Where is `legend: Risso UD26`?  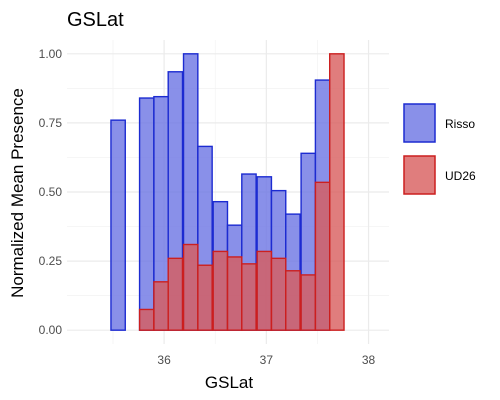 legend: Risso UD26 is located at coordinates (439, 149).